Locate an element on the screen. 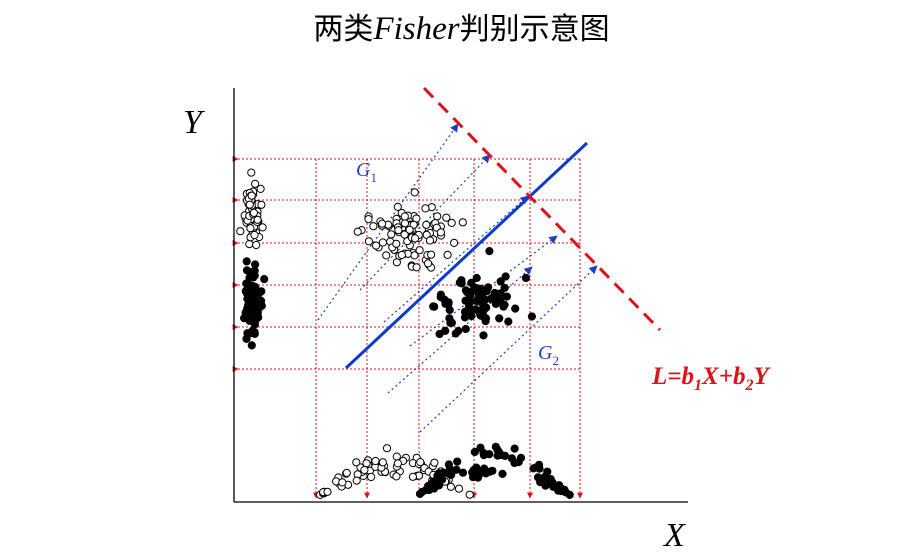 The height and width of the screenshot is (557, 923). title-suffix: 判别示意图 is located at coordinates (534, 29).